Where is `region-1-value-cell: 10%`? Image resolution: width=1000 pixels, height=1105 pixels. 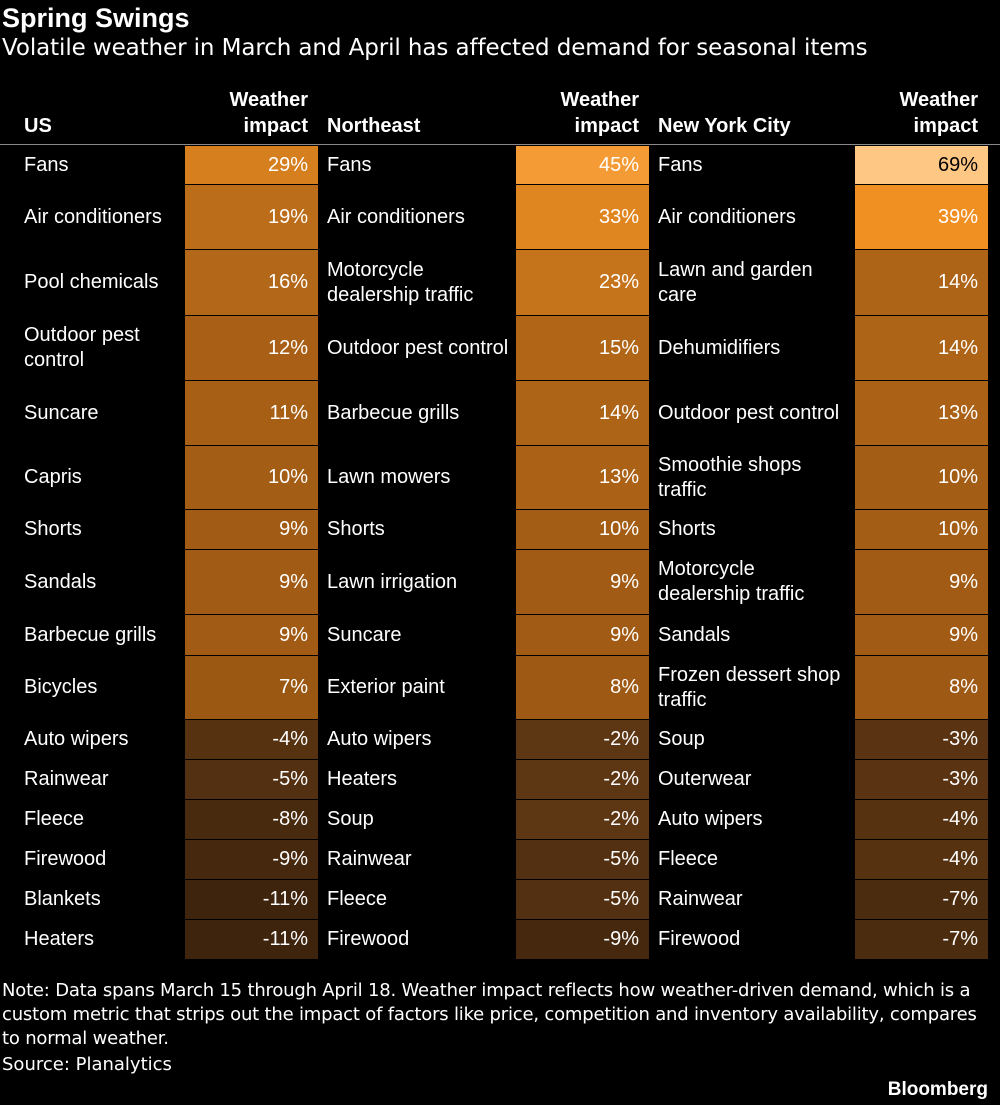 region-1-value-cell: 10% is located at coordinates (582, 529).